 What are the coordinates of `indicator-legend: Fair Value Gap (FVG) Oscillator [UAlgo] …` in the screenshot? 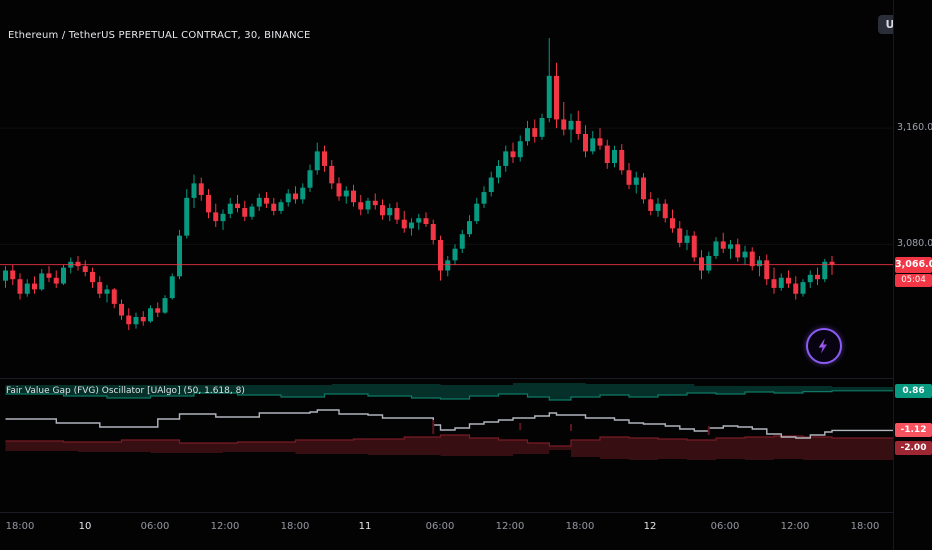 It's located at (125, 391).